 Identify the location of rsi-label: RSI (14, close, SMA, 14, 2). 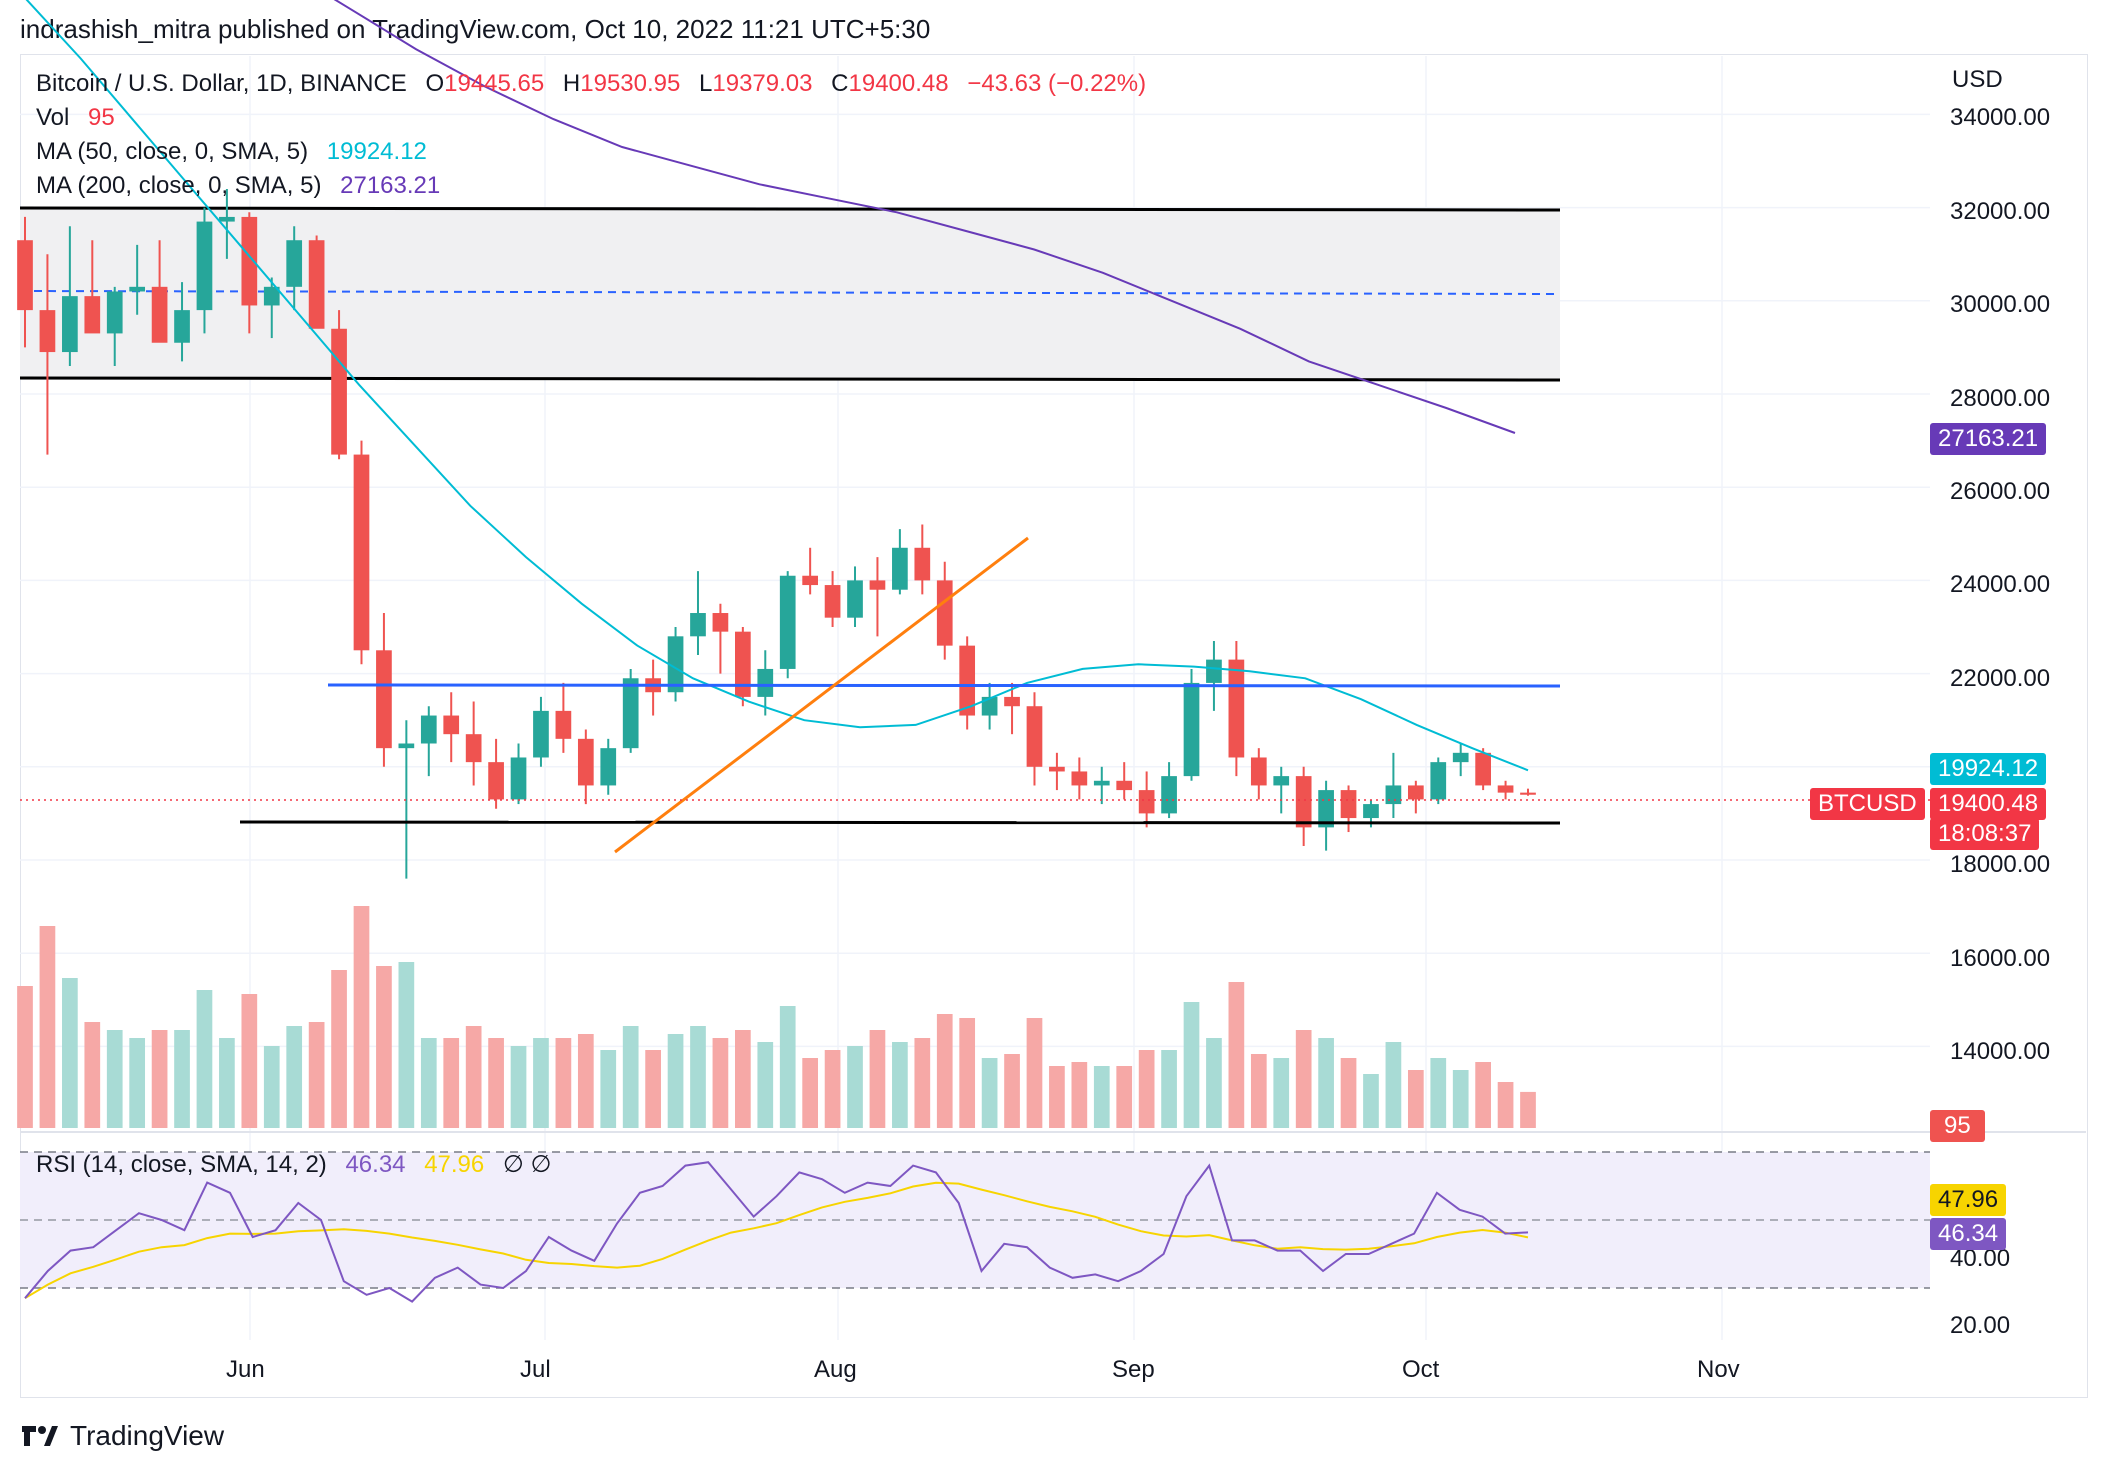
(181, 1164).